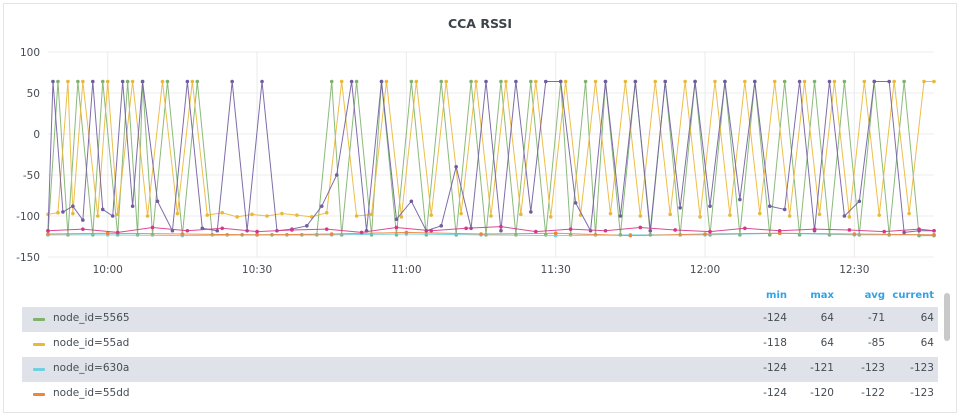 The image size is (960, 417). Describe the element at coordinates (874, 295) in the screenshot. I see `legend-col-avg: avg` at that location.